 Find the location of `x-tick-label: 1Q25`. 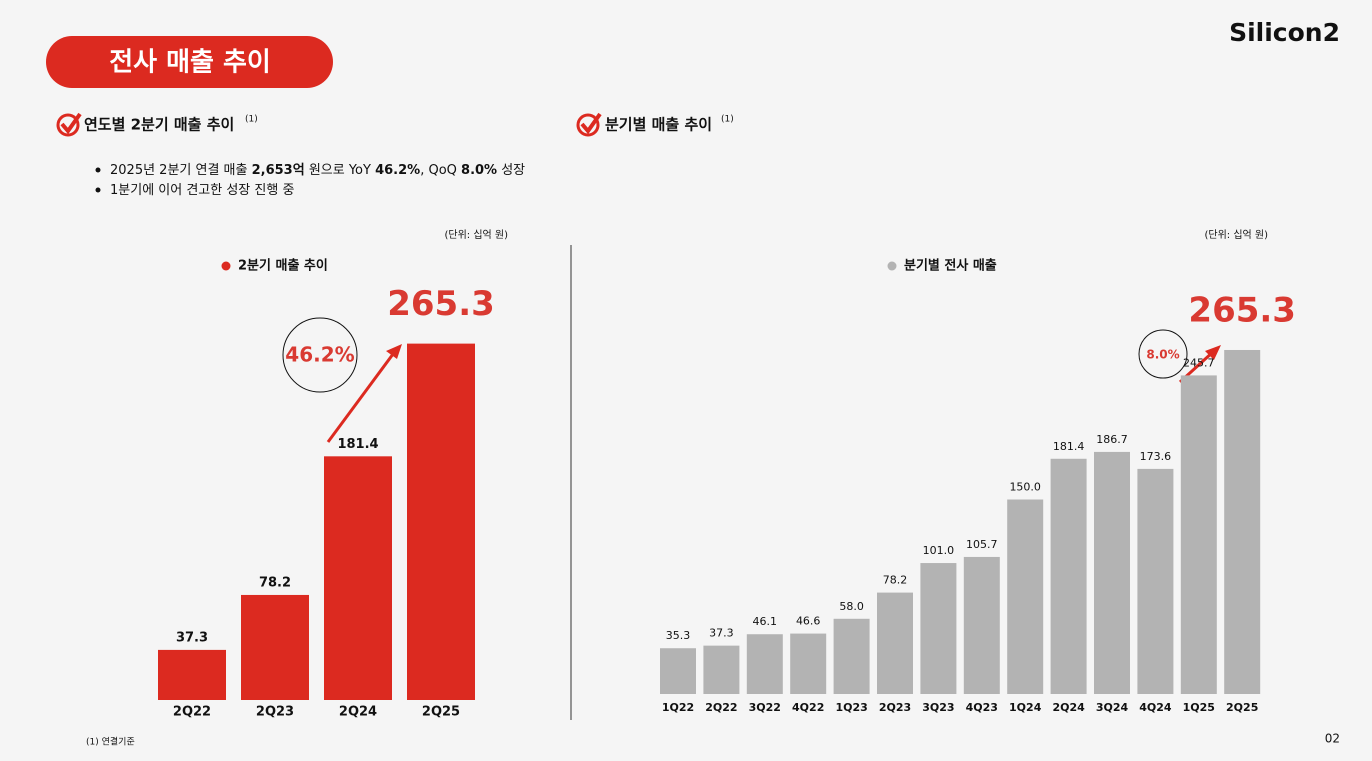

x-tick-label: 1Q25 is located at coordinates (1199, 707).